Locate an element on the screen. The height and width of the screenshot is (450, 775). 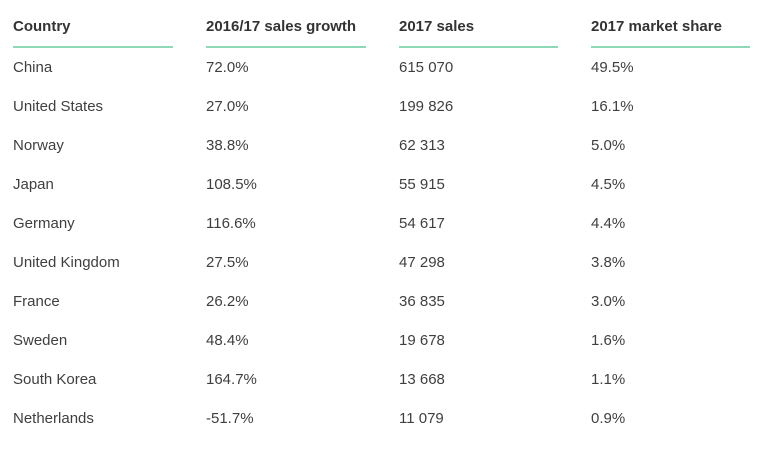
cell-market-share: 4.4% is located at coordinates (608, 223).